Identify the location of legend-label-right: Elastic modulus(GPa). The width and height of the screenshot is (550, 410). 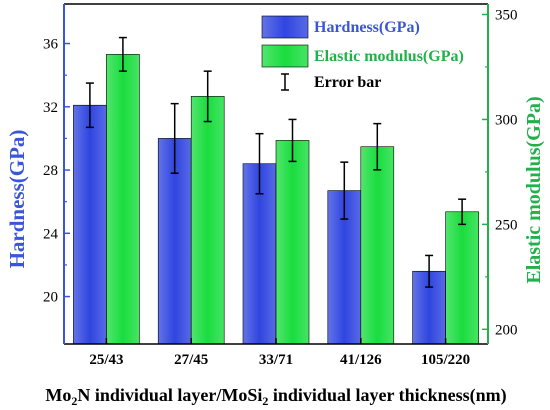
(389, 56).